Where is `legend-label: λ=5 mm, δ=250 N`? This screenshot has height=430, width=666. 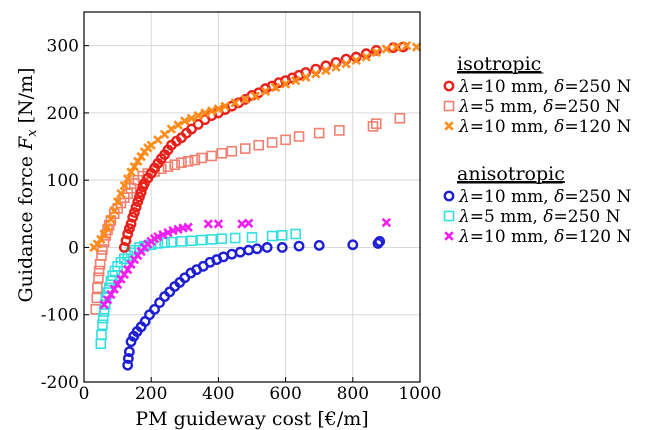 legend-label: λ=5 mm, δ=250 N is located at coordinates (539, 107).